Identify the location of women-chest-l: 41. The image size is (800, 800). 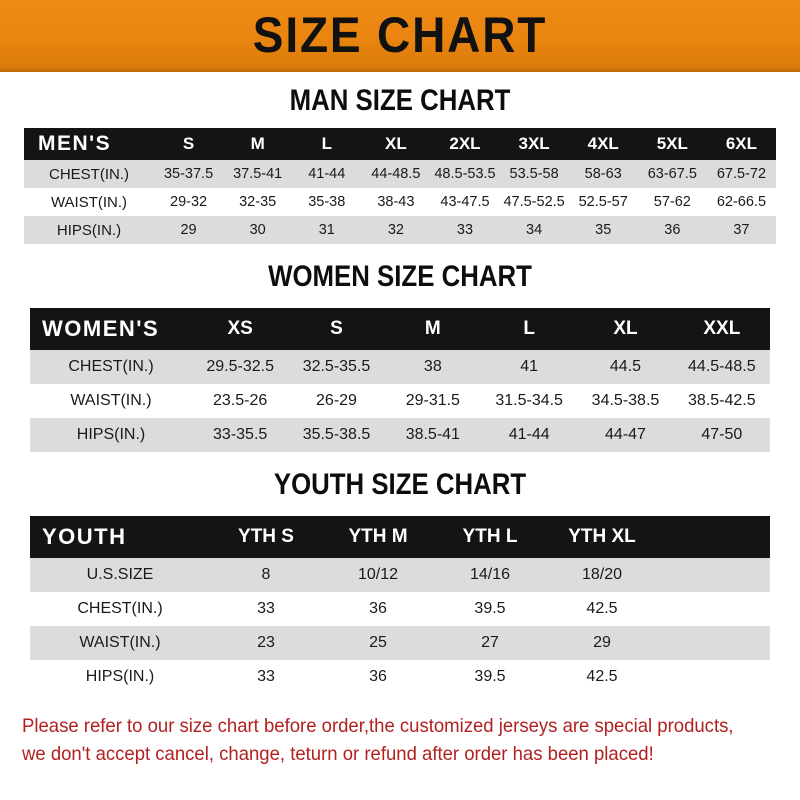
(529, 366).